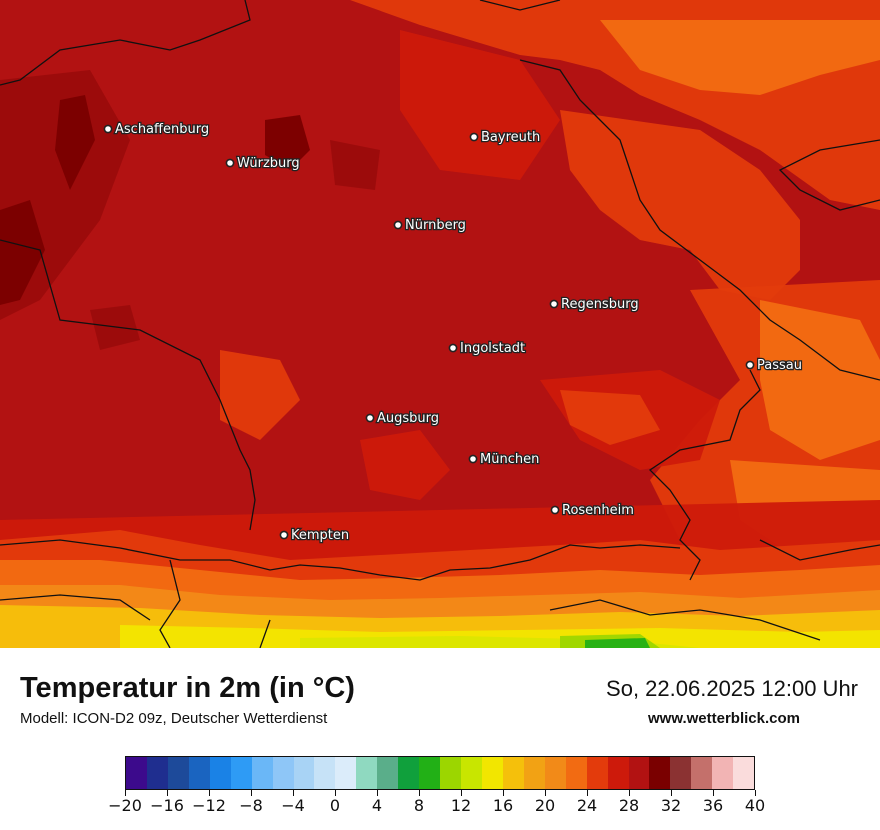 This screenshot has height=830, width=880. I want to click on city-bayreuth: Bayreuth, so click(505, 137).